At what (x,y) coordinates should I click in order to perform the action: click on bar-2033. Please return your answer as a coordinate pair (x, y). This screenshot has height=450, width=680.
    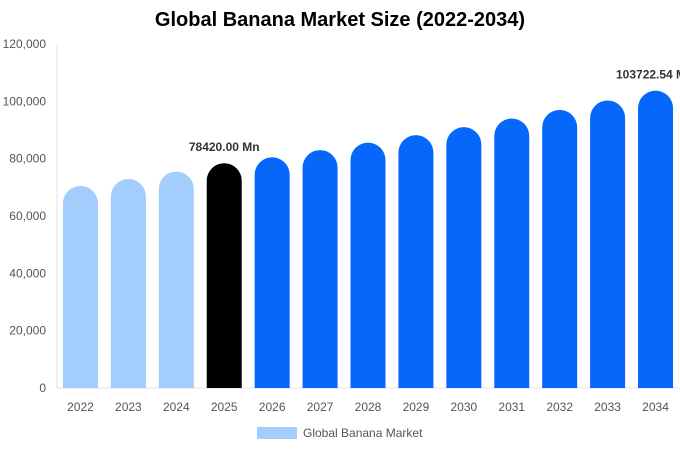
    Looking at the image, I should click on (608, 244).